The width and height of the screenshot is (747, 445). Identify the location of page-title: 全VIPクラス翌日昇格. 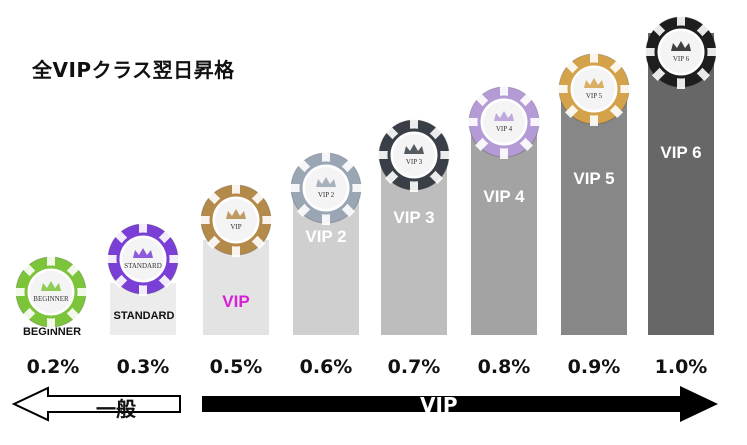
(133, 70).